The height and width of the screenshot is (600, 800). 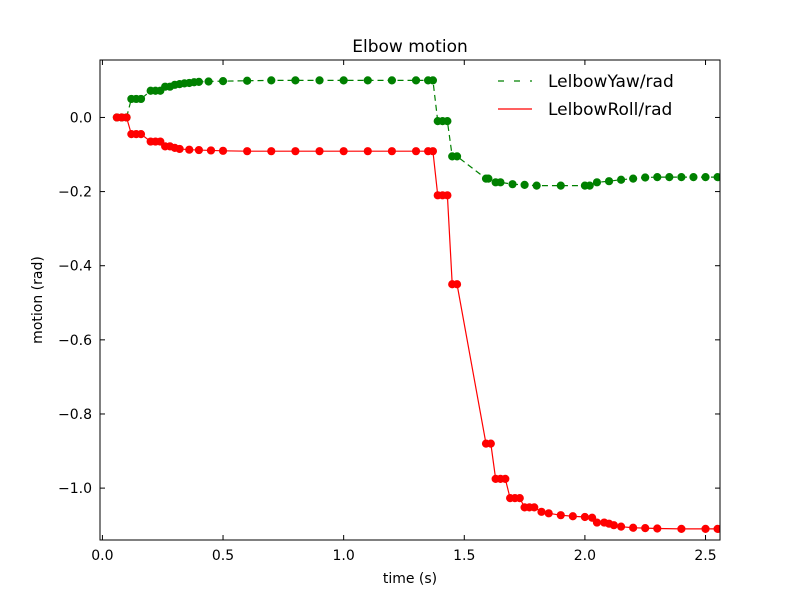 I want to click on x-tick-label: 0.0, so click(x=102, y=556).